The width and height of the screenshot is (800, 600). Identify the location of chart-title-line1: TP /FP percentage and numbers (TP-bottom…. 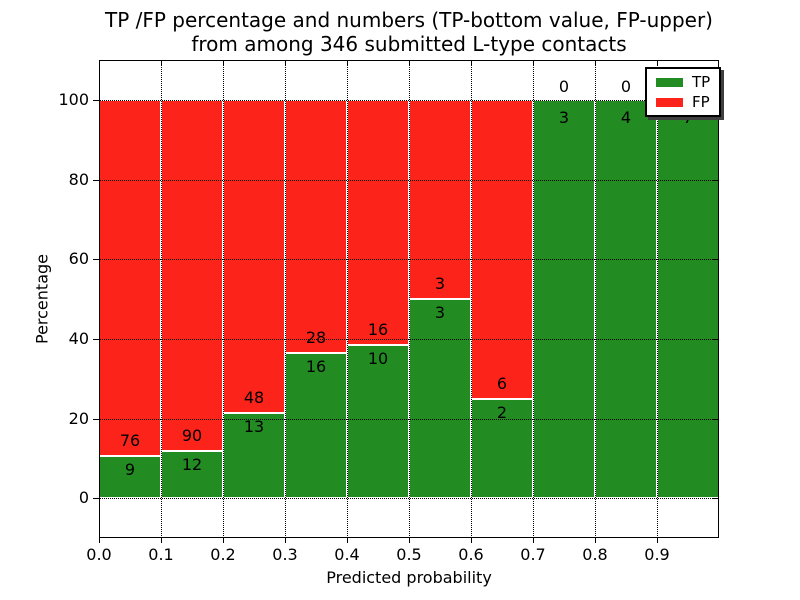
(409, 20).